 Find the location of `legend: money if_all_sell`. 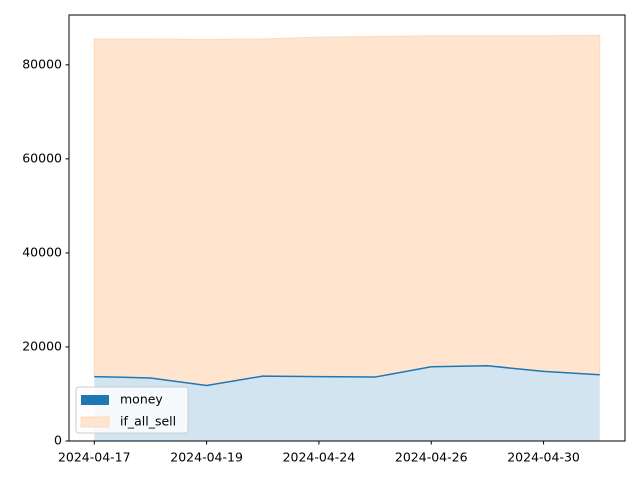

legend: money if_all_sell is located at coordinates (132, 410).